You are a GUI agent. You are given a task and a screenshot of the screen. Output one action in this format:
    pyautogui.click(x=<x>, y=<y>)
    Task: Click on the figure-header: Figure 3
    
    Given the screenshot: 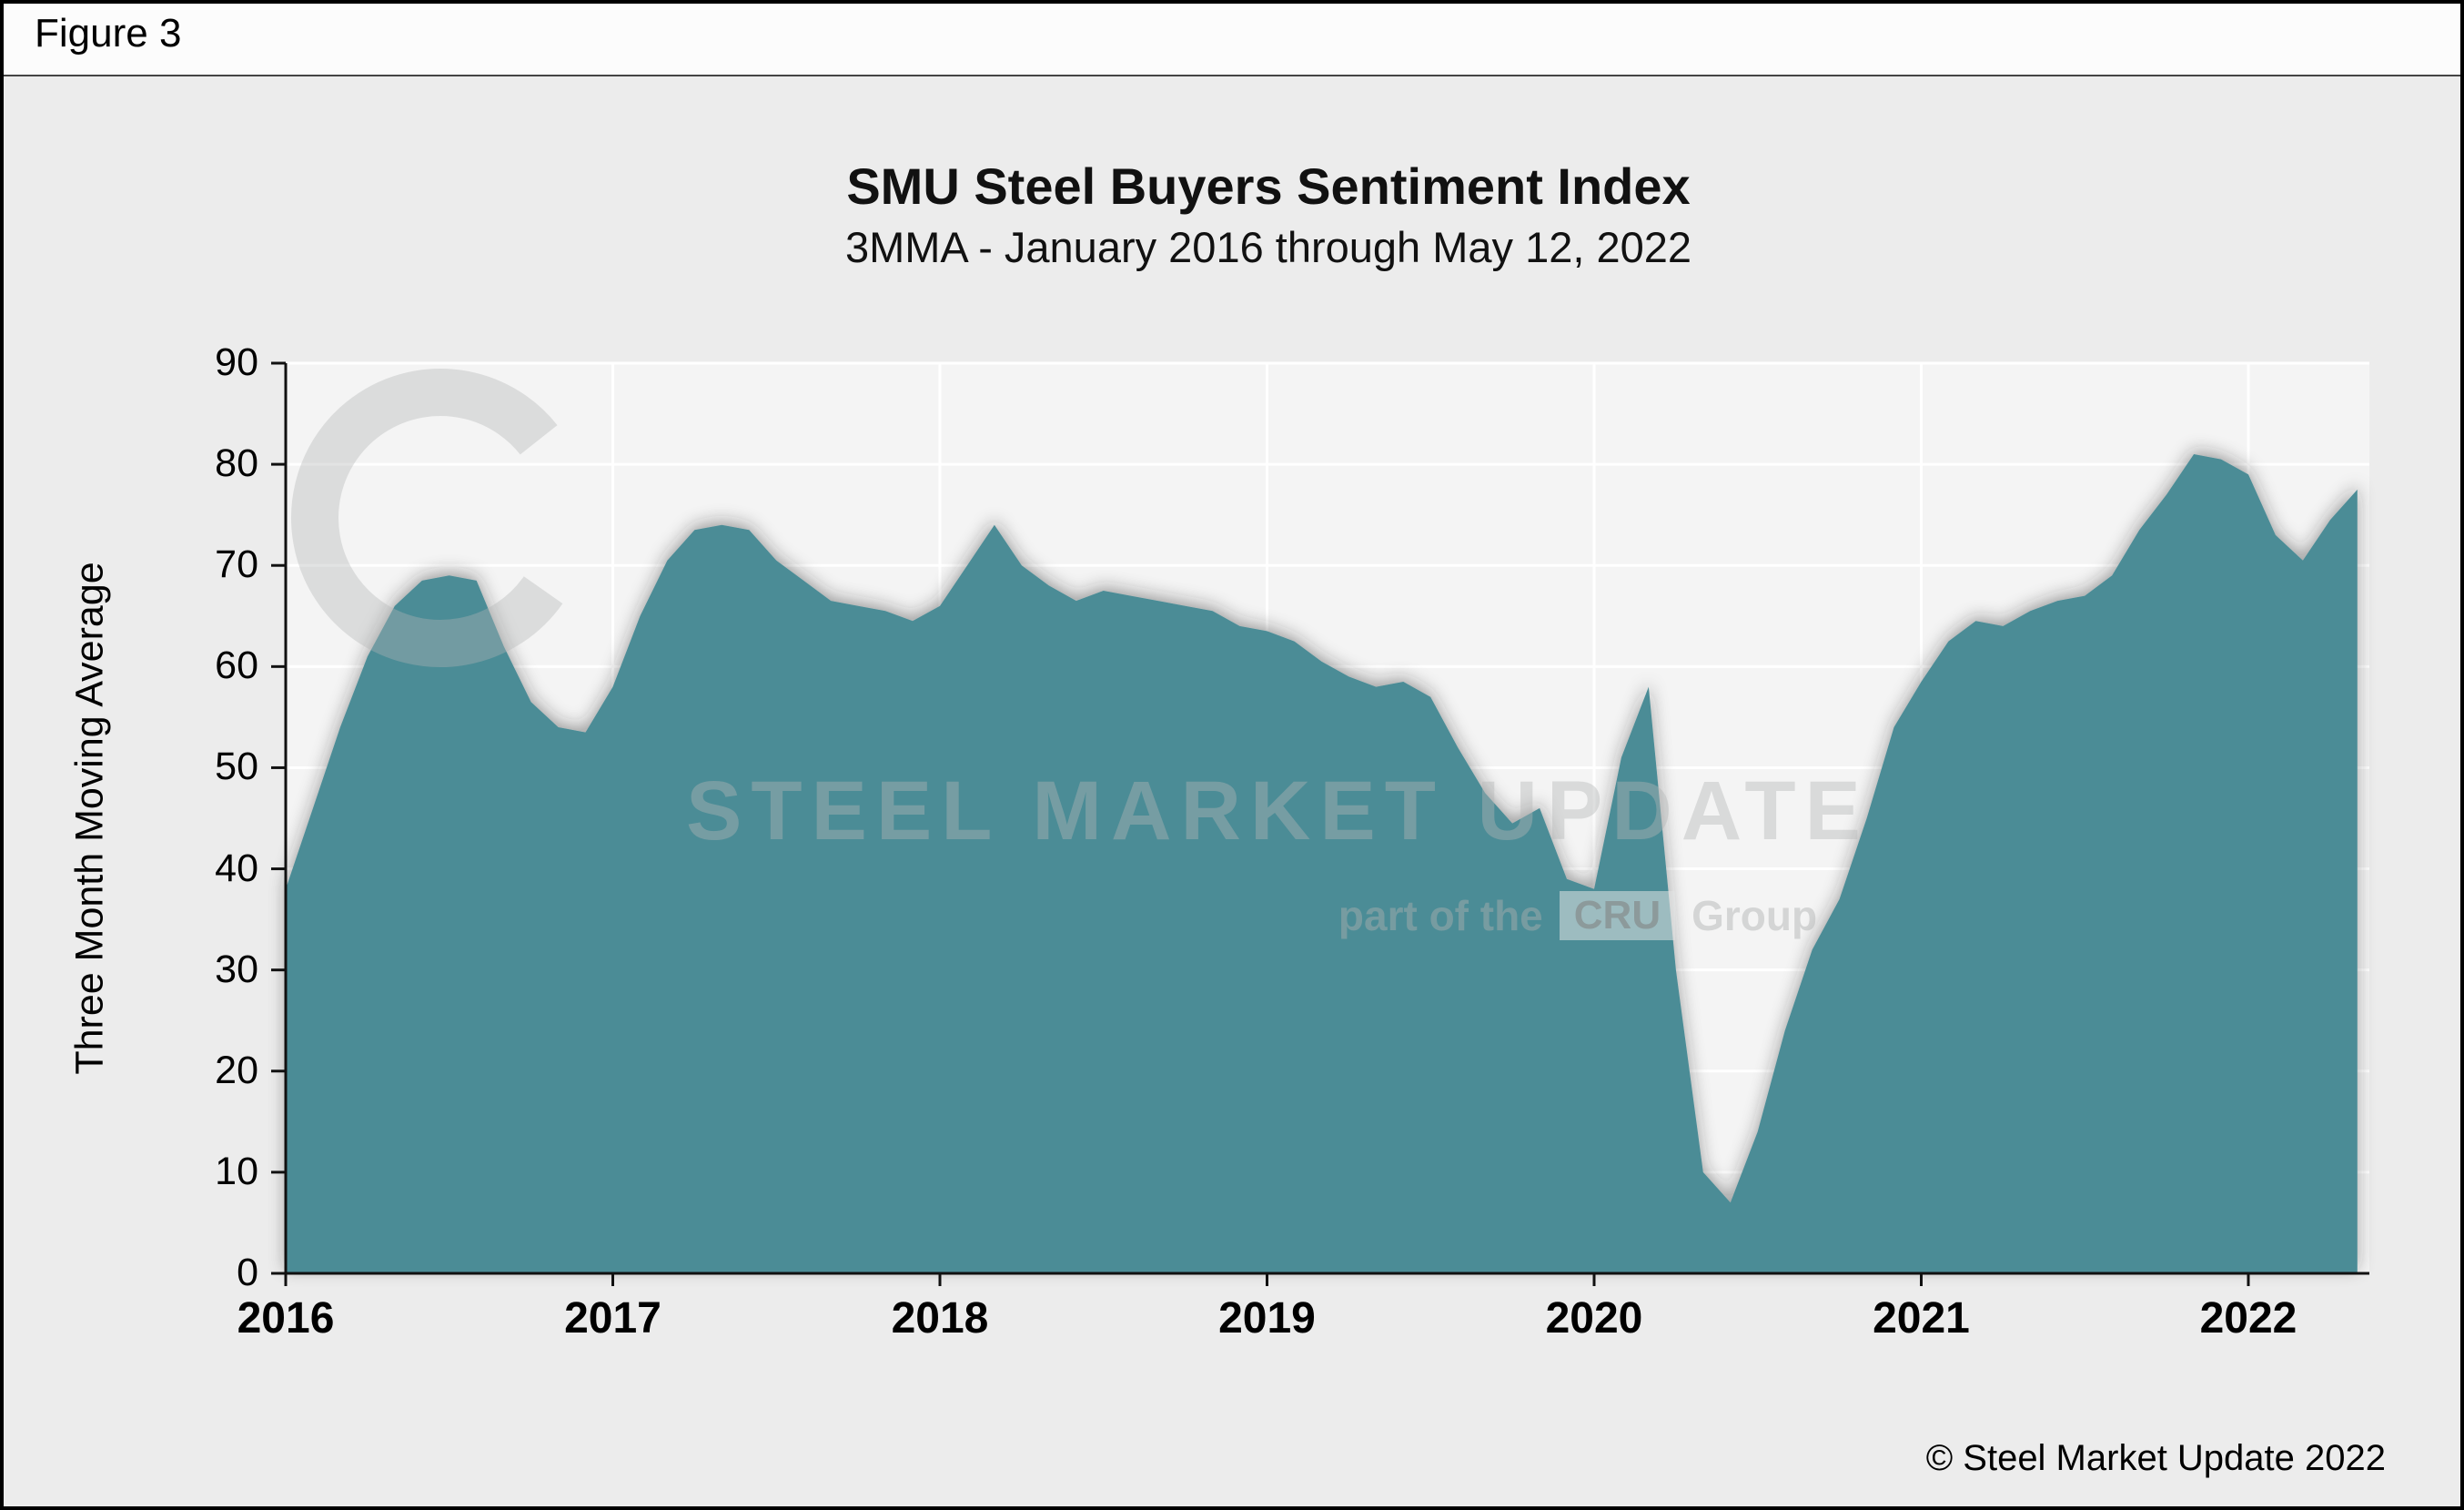 What is the action you would take?
    pyautogui.click(x=1232, y=40)
    